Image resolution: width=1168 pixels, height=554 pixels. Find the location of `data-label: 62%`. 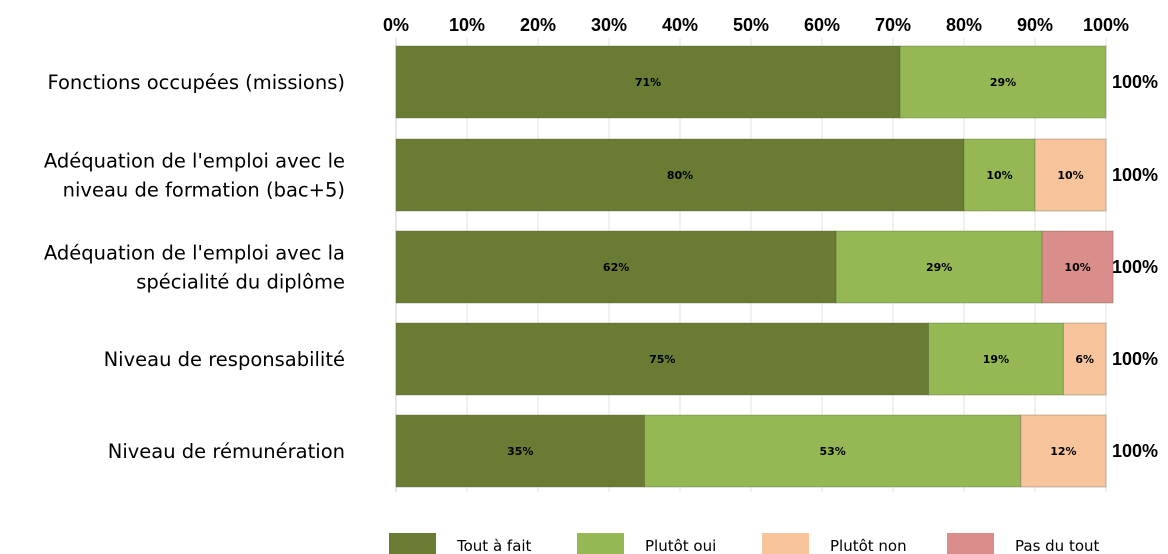

data-label: 62% is located at coordinates (616, 267).